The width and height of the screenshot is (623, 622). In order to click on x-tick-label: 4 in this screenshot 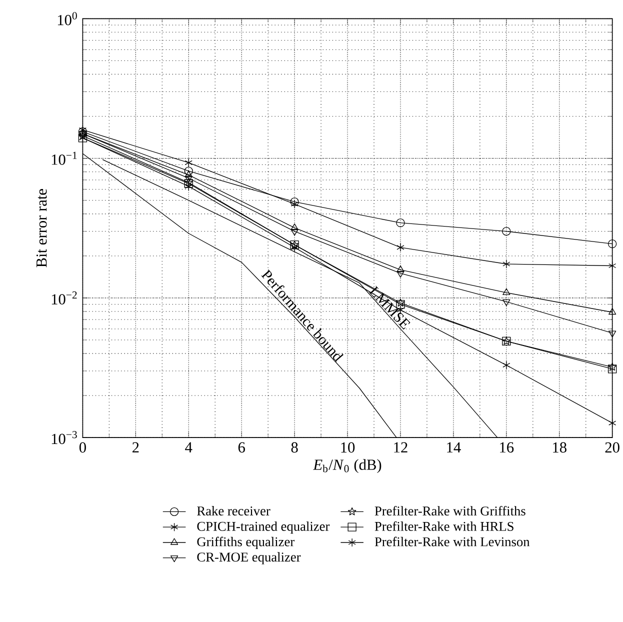, I will do `click(188, 447)`.